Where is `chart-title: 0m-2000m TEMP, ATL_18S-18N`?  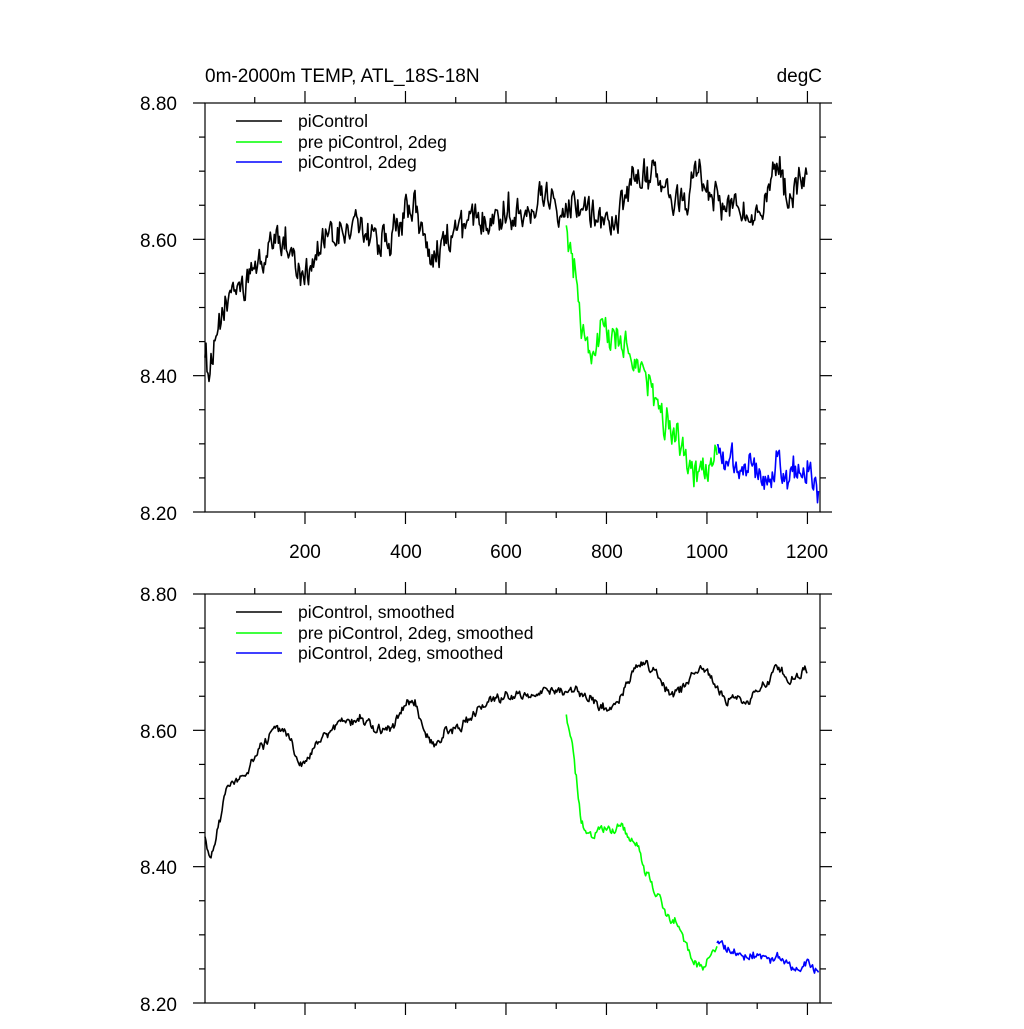
chart-title: 0m-2000m TEMP, ATL_18S-18N is located at coordinates (342, 76).